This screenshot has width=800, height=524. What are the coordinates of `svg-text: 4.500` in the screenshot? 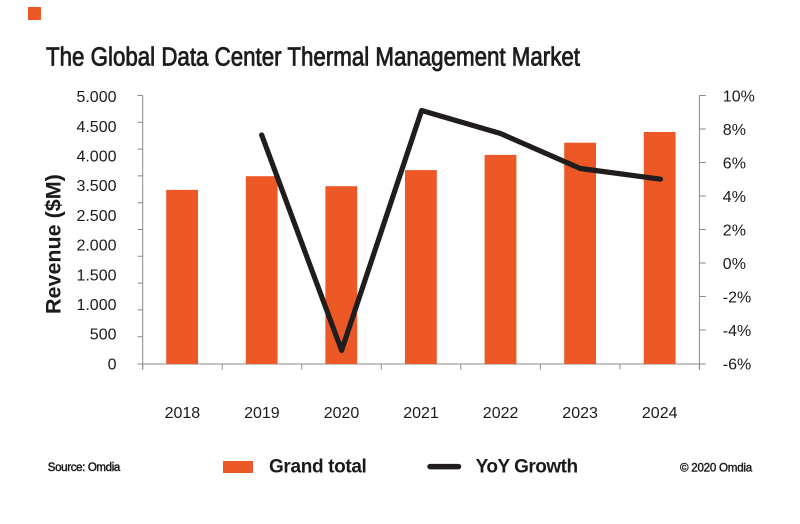 It's located at (96, 127).